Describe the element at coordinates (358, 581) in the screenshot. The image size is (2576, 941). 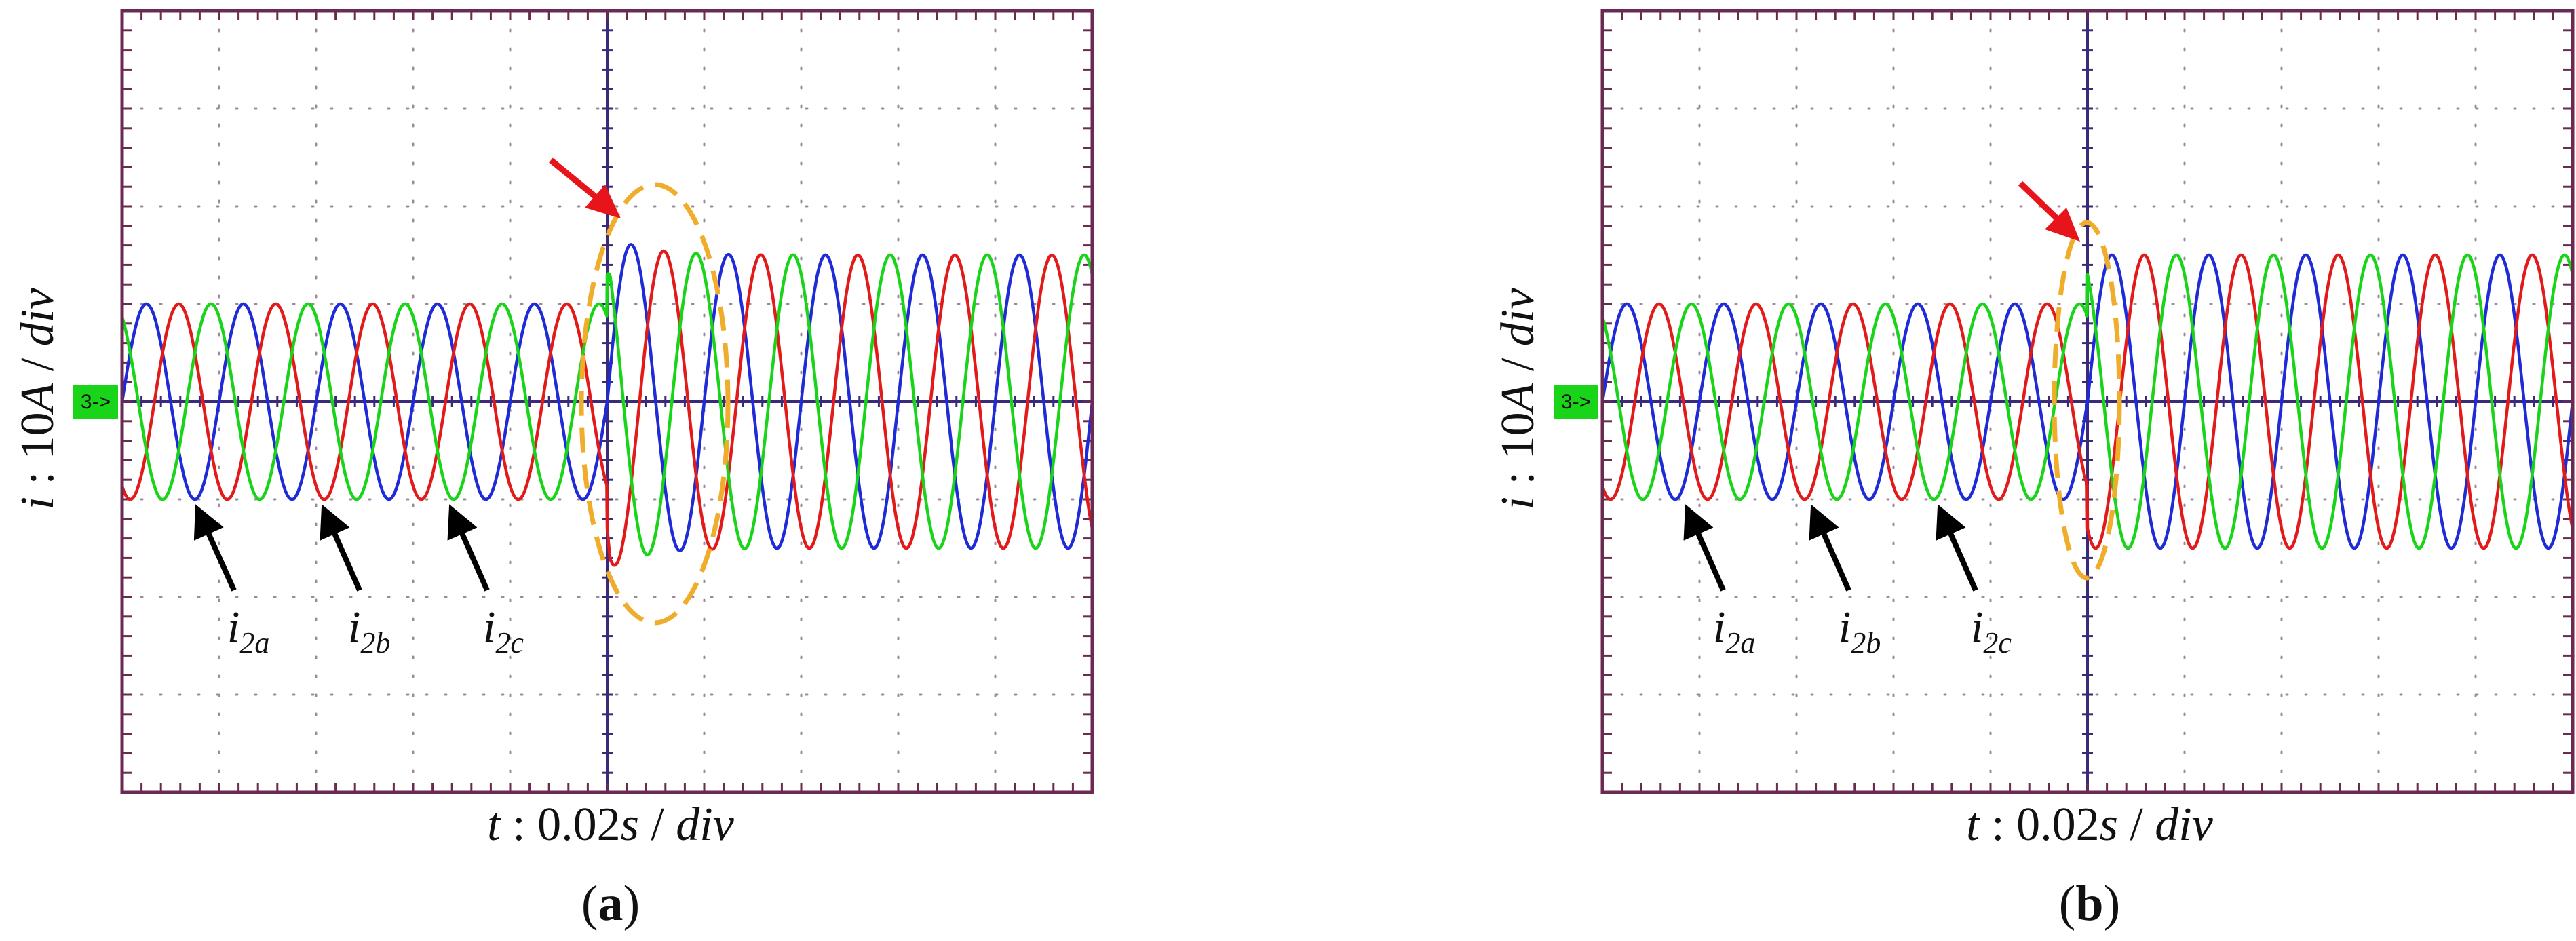
I see `series-labels-a: i2a i2b i2c` at that location.